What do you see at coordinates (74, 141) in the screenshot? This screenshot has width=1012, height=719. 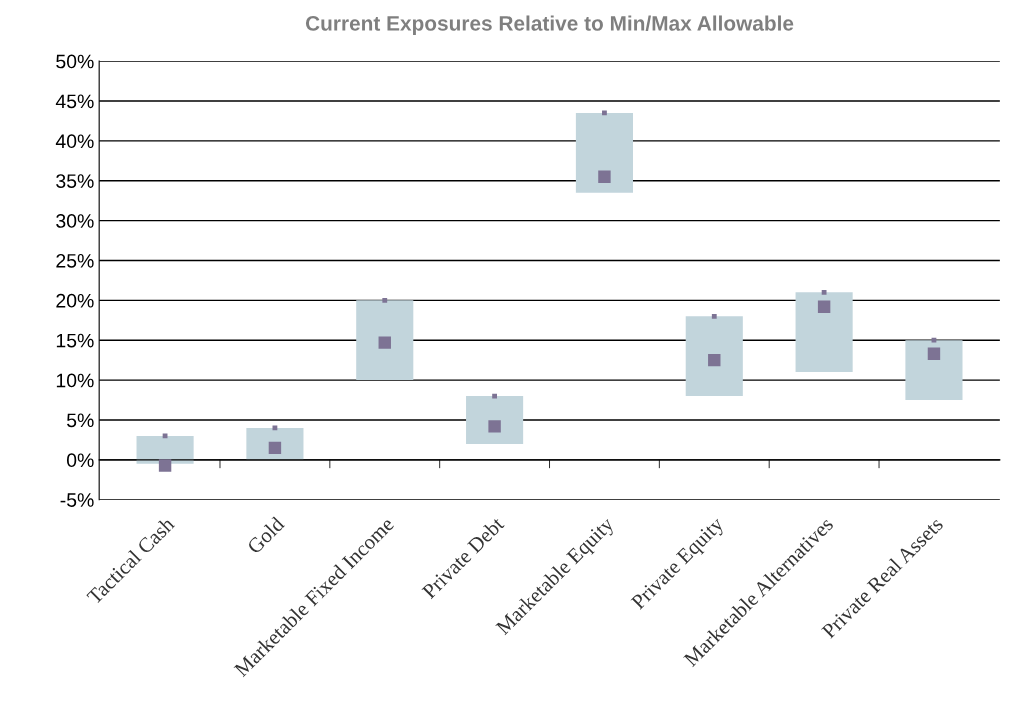 I see `y-tick-label: 40%` at bounding box center [74, 141].